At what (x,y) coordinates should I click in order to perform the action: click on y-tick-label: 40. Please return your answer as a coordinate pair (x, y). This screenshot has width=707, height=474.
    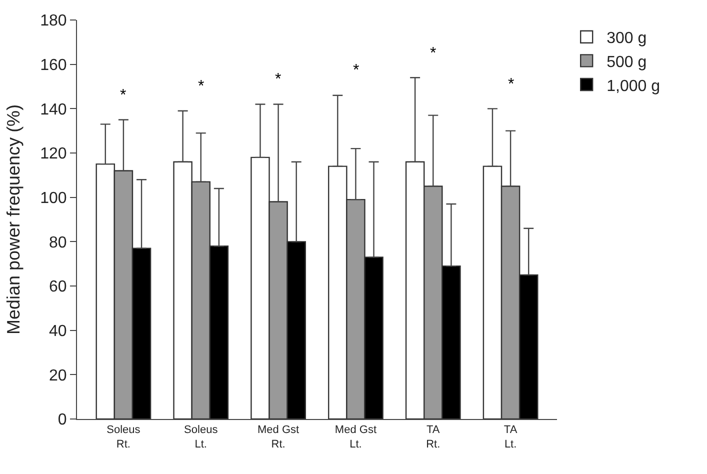
    Looking at the image, I should click on (58, 331).